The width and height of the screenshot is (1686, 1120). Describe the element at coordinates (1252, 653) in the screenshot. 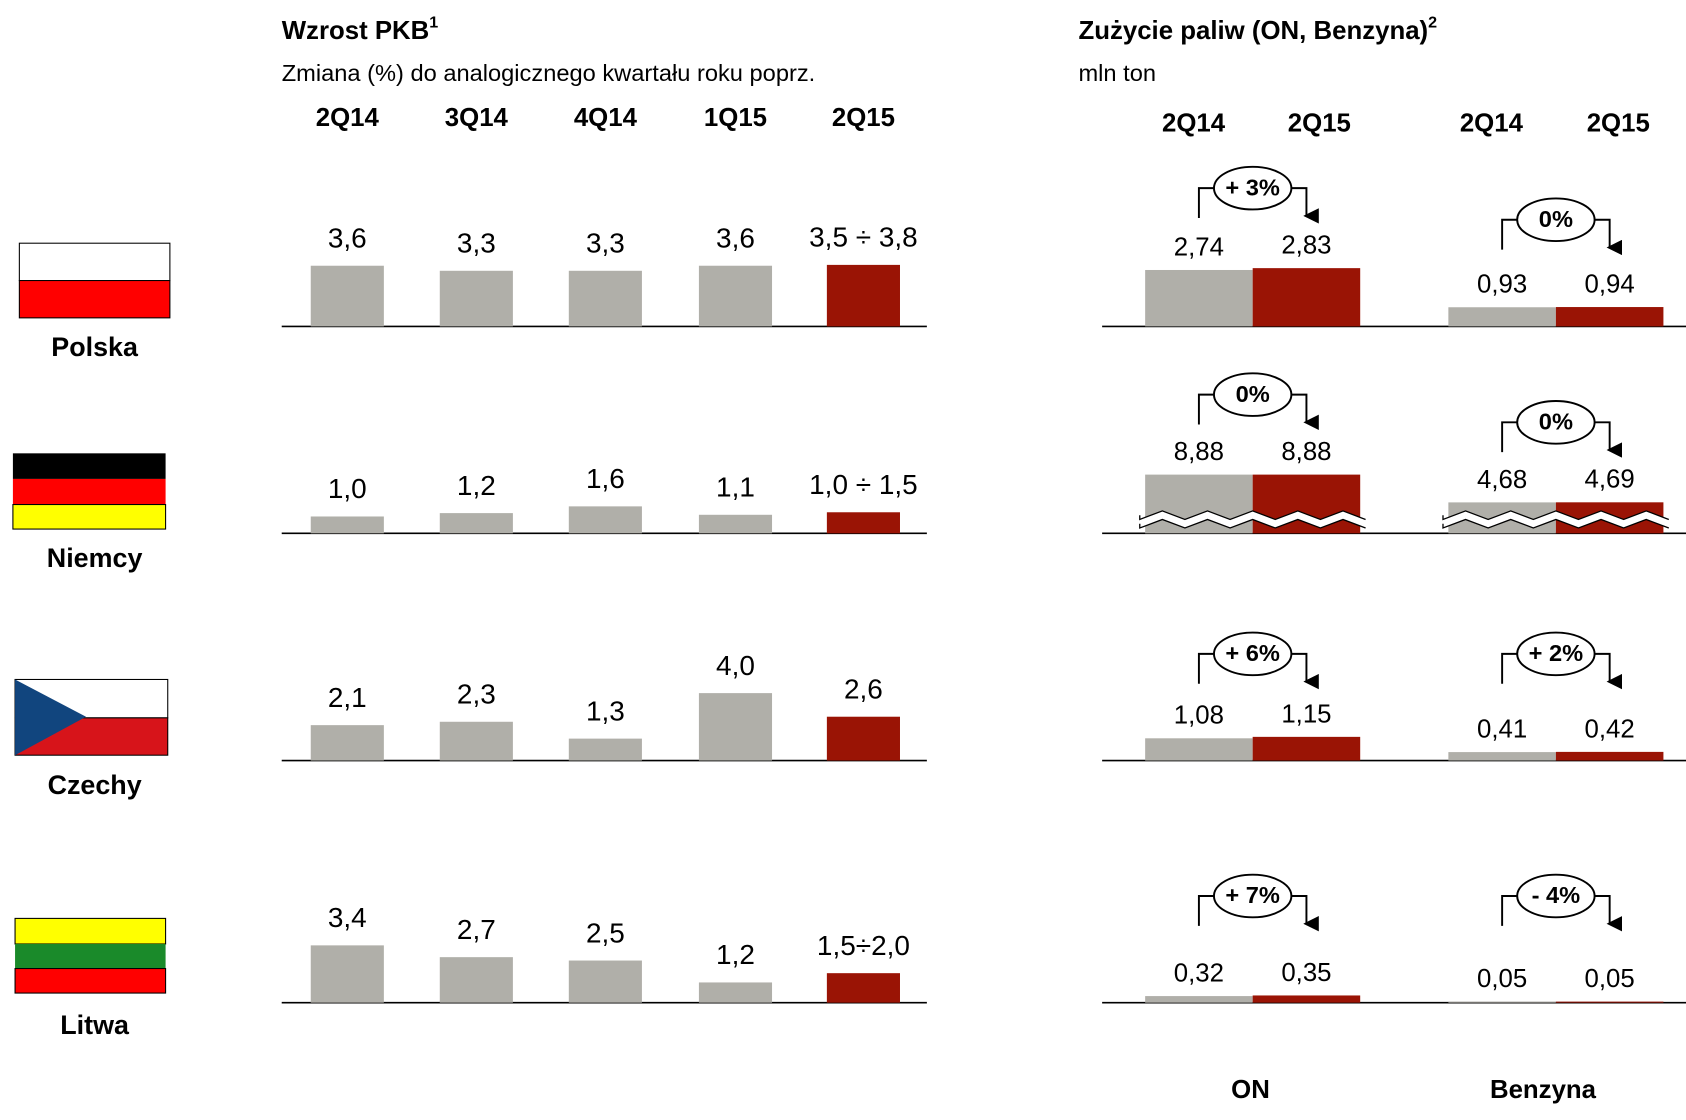

I see `change-label: + 6%` at that location.